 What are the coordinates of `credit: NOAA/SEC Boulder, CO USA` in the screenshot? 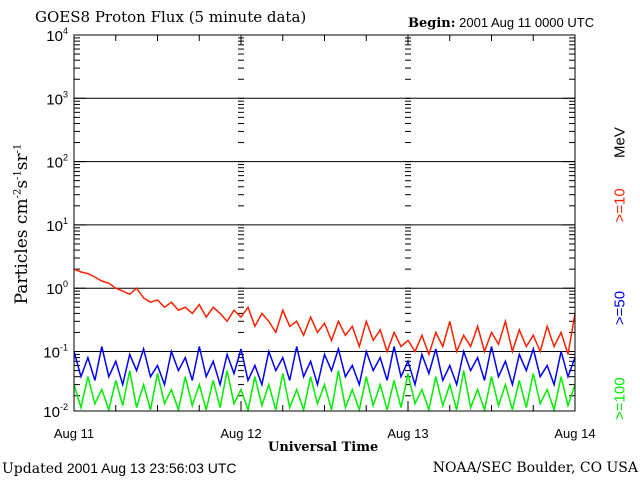 It's located at (535, 468).